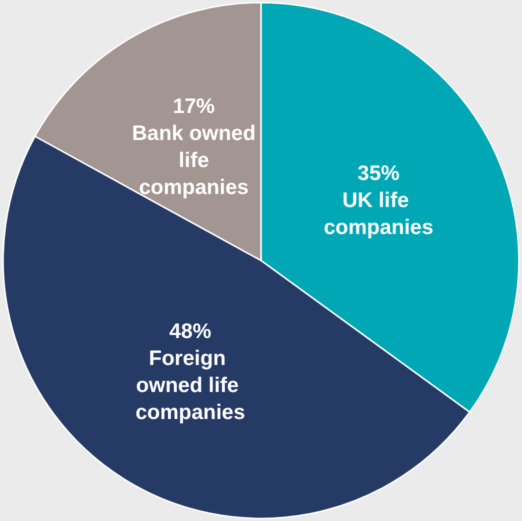 This screenshot has width=522, height=521. I want to click on data-label: 48%, so click(190, 331).